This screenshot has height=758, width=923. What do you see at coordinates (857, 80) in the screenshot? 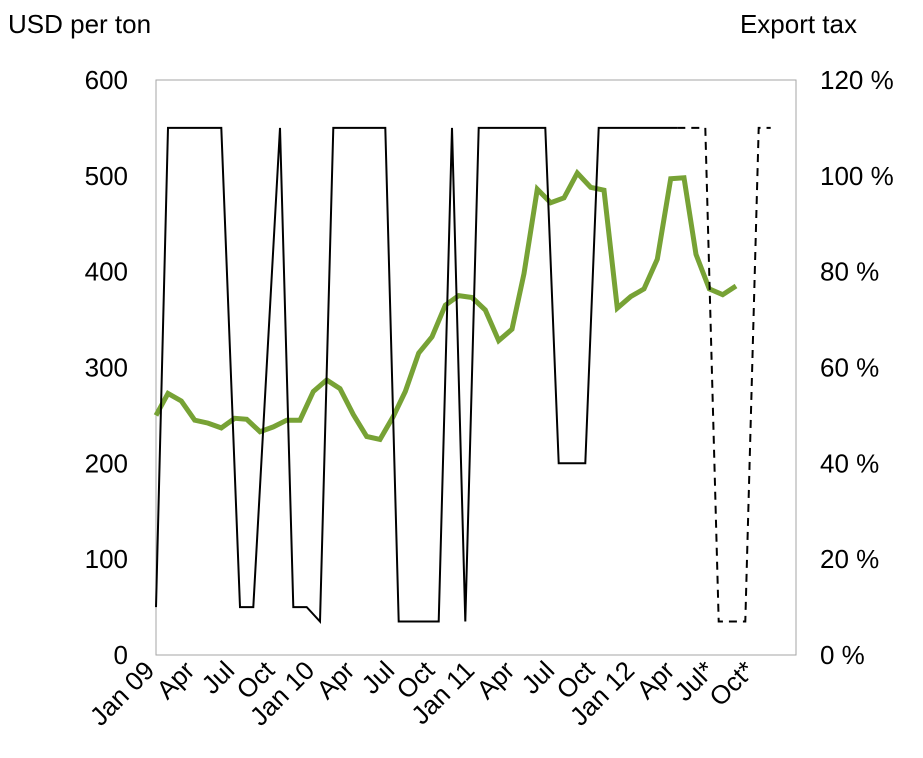
I see `right-tick-label: 120 %` at bounding box center [857, 80].